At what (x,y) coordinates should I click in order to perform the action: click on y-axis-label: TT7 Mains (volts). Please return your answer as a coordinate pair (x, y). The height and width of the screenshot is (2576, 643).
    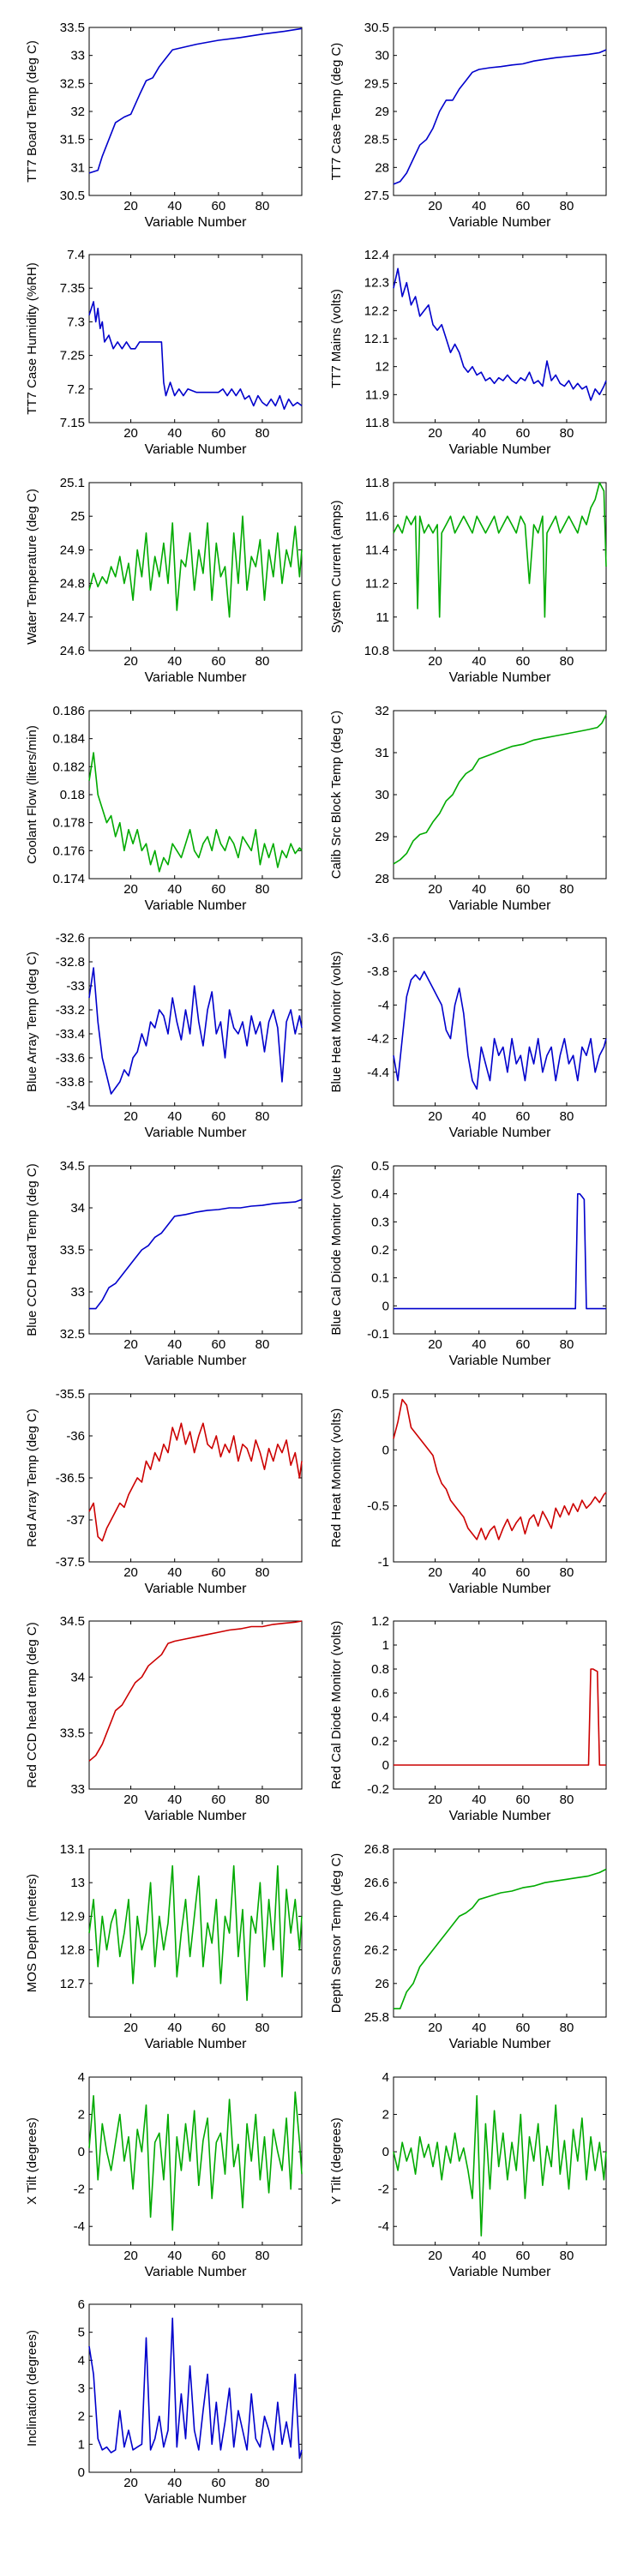
    Looking at the image, I should click on (336, 338).